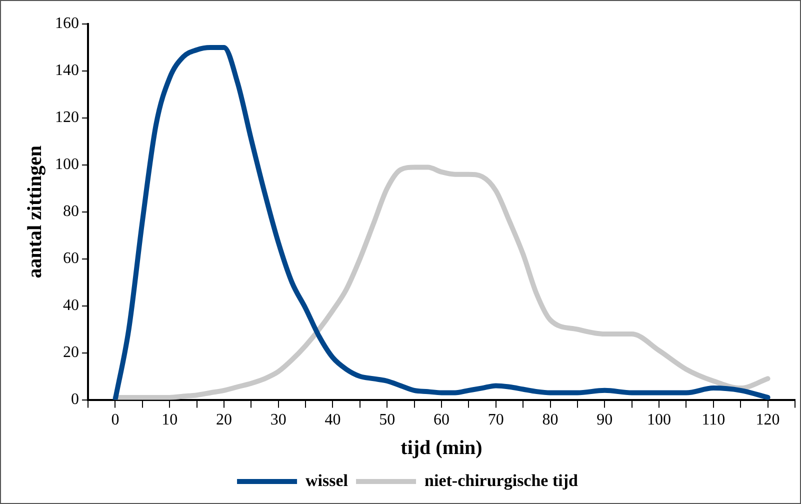 The image size is (801, 504). Describe the element at coordinates (604, 420) in the screenshot. I see `x-tick-label: 90` at that location.